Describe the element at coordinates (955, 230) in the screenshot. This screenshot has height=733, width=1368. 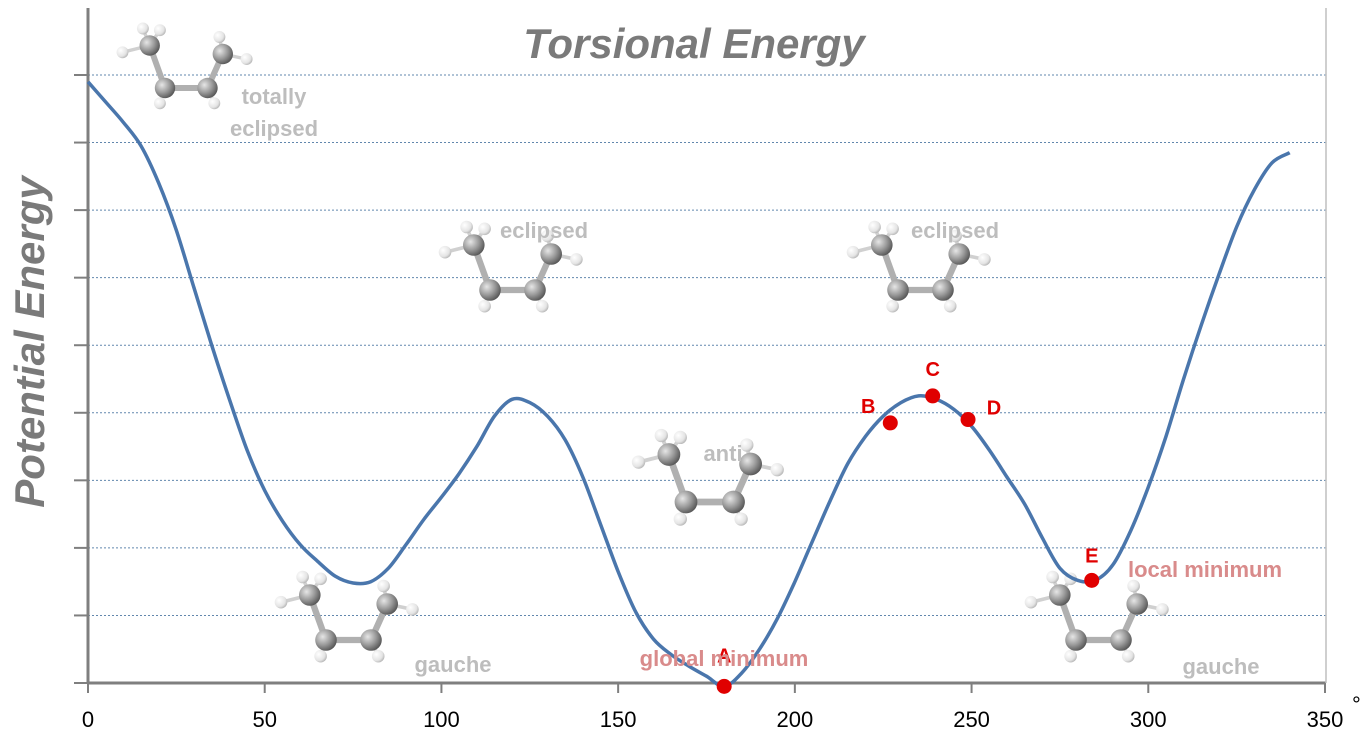
I see `label-eclipsed-right: eclipsed` at that location.